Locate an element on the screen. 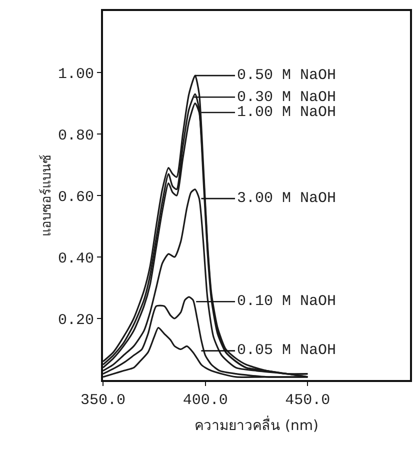 The height and width of the screenshot is (451, 414). y-tick-label: 0.80 is located at coordinates (76, 135).